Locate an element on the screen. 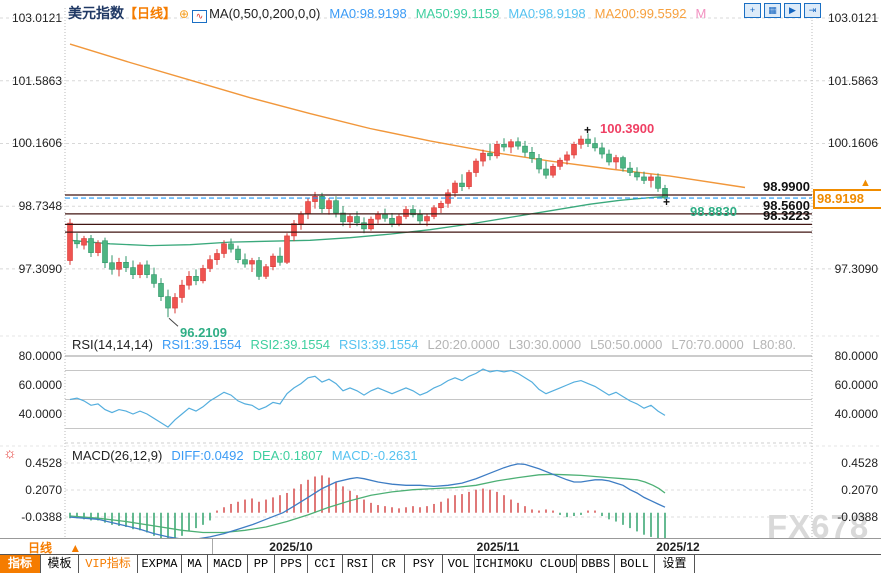 This screenshot has width=881, height=573. y-axis-label-left: 97.3090 is located at coordinates (40, 268).